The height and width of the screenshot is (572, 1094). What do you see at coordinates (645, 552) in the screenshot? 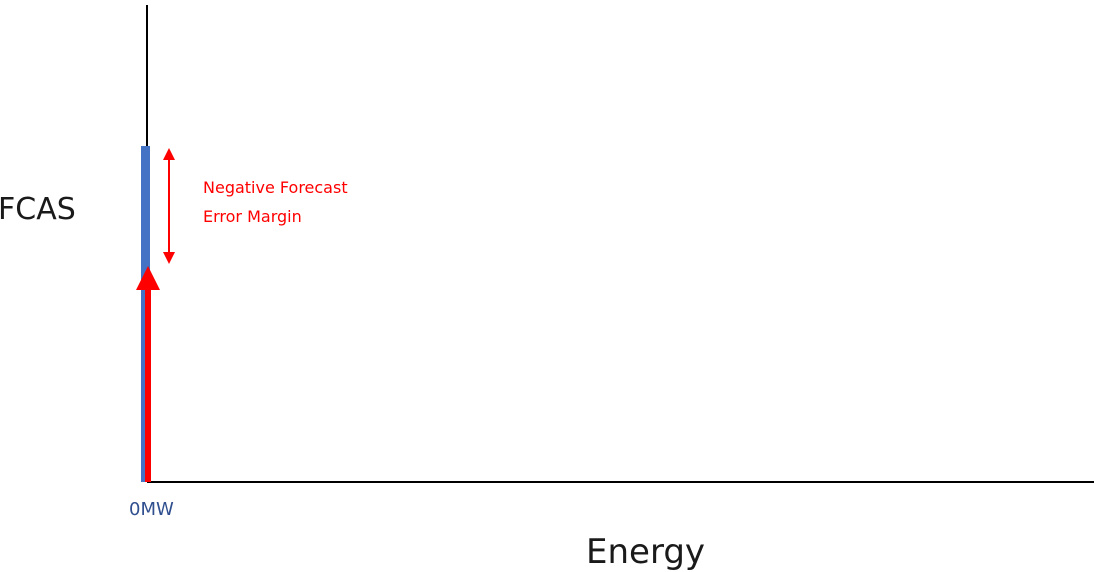
I see `x-axis-label: Energy` at bounding box center [645, 552].